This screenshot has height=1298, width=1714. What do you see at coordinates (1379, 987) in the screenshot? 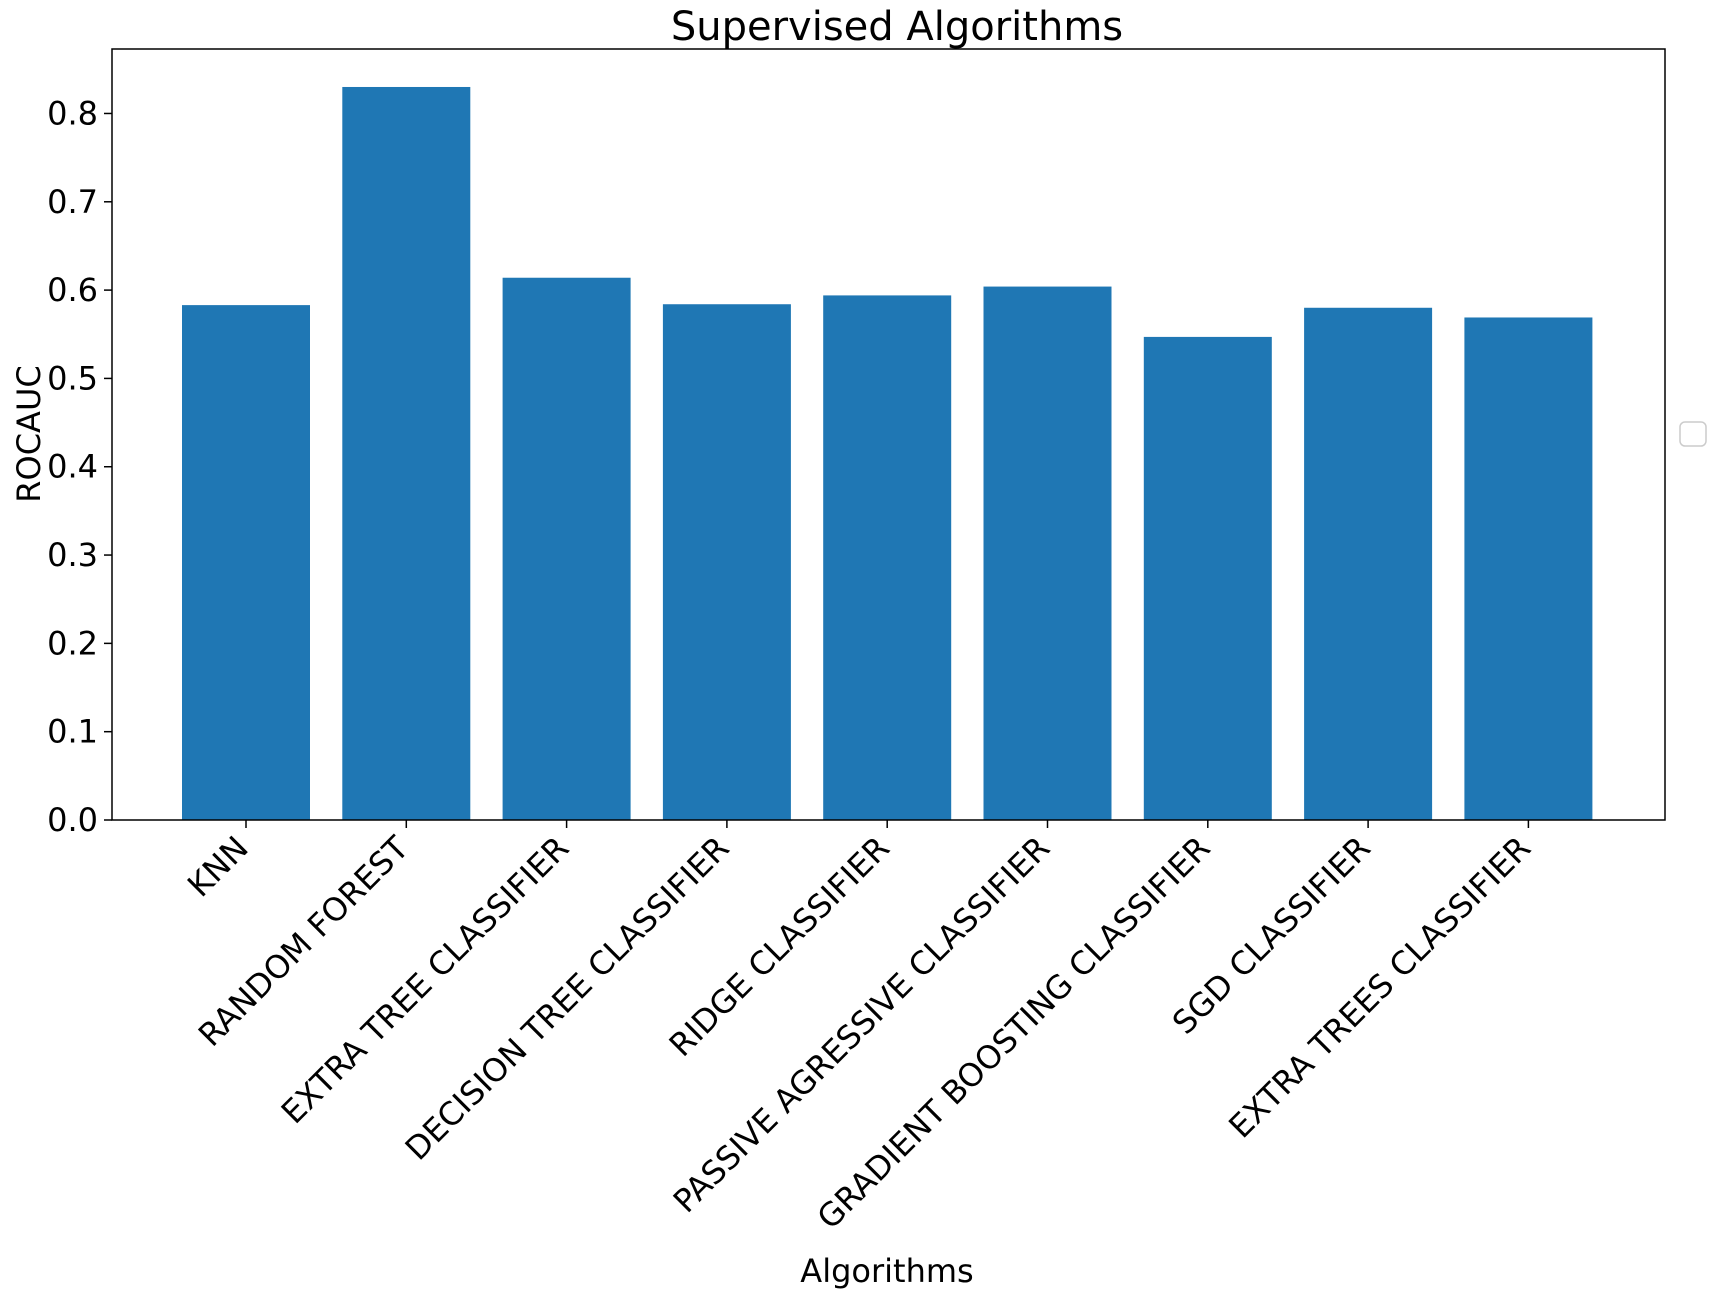
I see `x-tick-label: EXTRA TREES CLASSIFIER` at bounding box center [1379, 987].